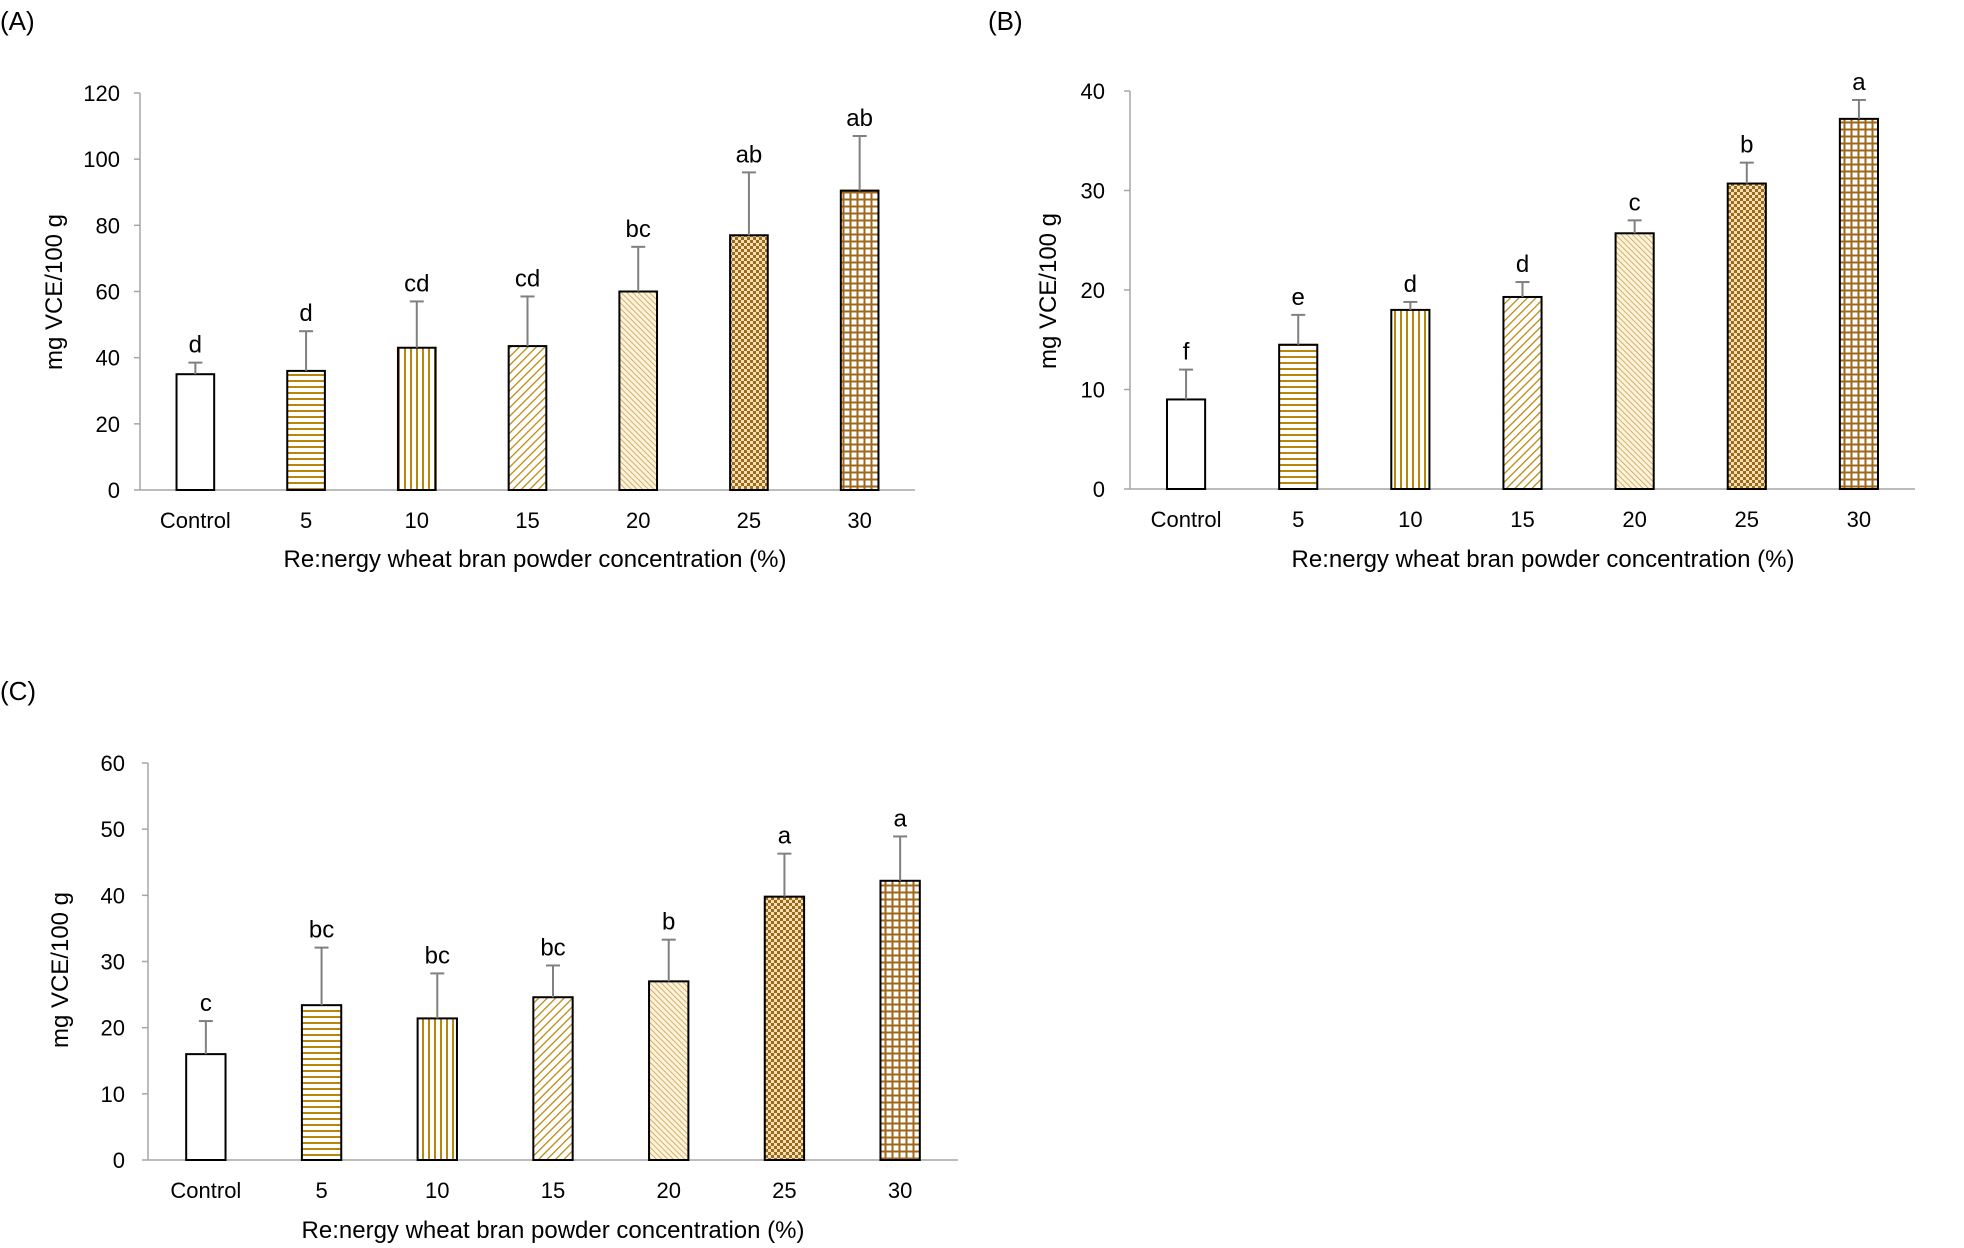 Image resolution: width=1964 pixels, height=1248 pixels. What do you see at coordinates (101, 93) in the screenshot?
I see `y-tick-label: 120` at bounding box center [101, 93].